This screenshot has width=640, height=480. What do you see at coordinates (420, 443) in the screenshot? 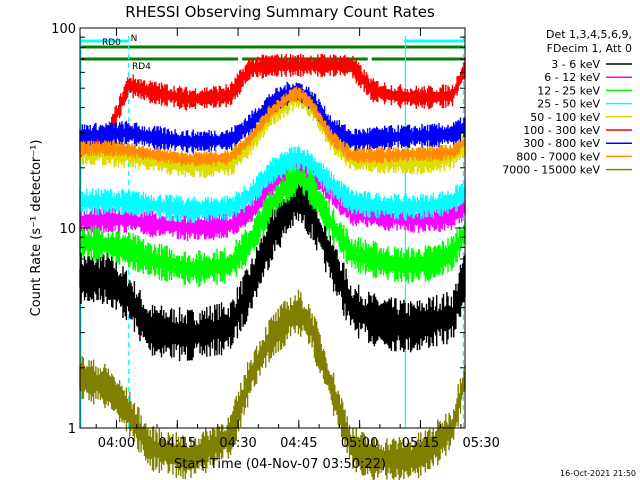
I see `x-tick-label-5: 05:15` at bounding box center [420, 443].